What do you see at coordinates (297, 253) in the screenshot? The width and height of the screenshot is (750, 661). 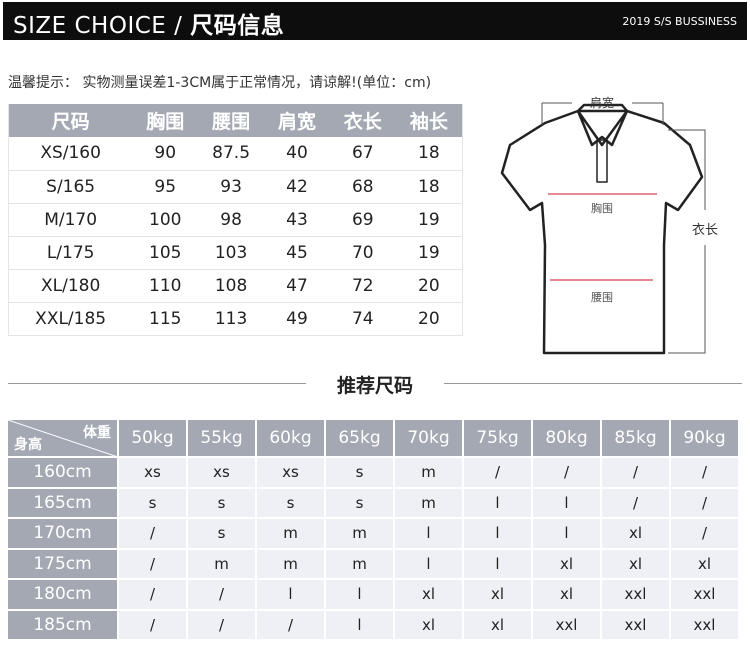 I see `table-cell: 45` at bounding box center [297, 253].